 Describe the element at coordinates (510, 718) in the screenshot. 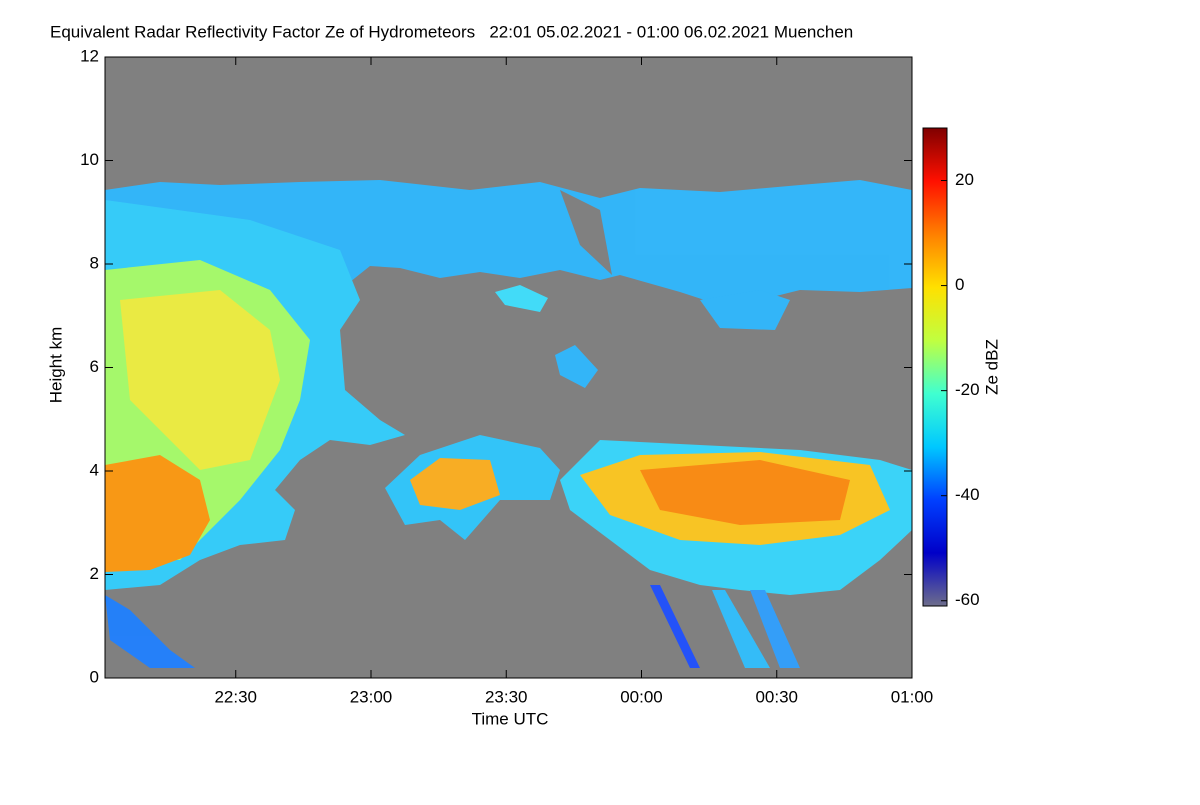

I see `x-axis-label: Time UTC` at that location.